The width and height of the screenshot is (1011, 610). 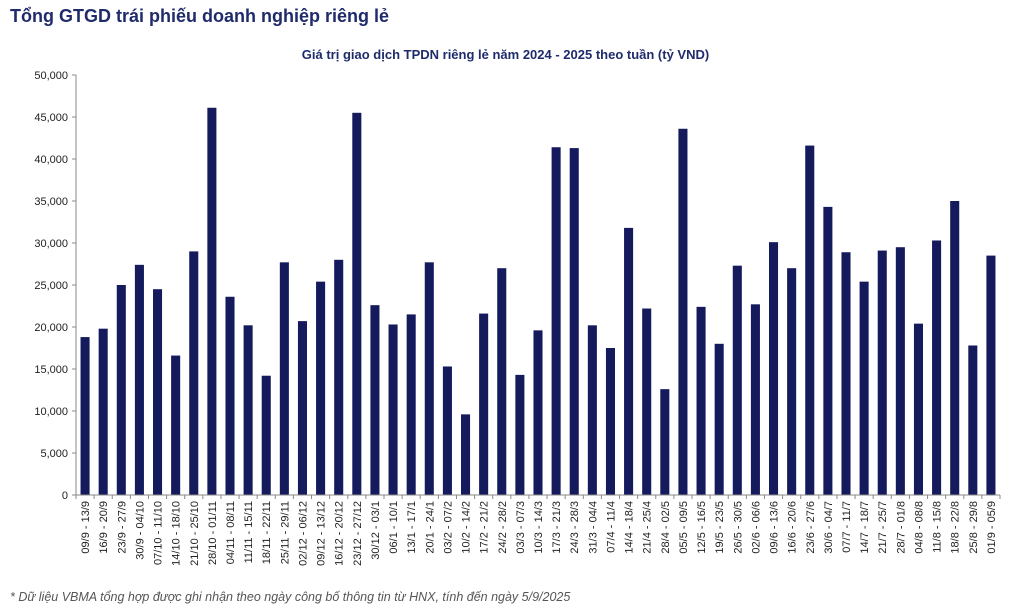 I want to click on x-tick-label: 01/9 - 05/9, so click(x=992, y=527).